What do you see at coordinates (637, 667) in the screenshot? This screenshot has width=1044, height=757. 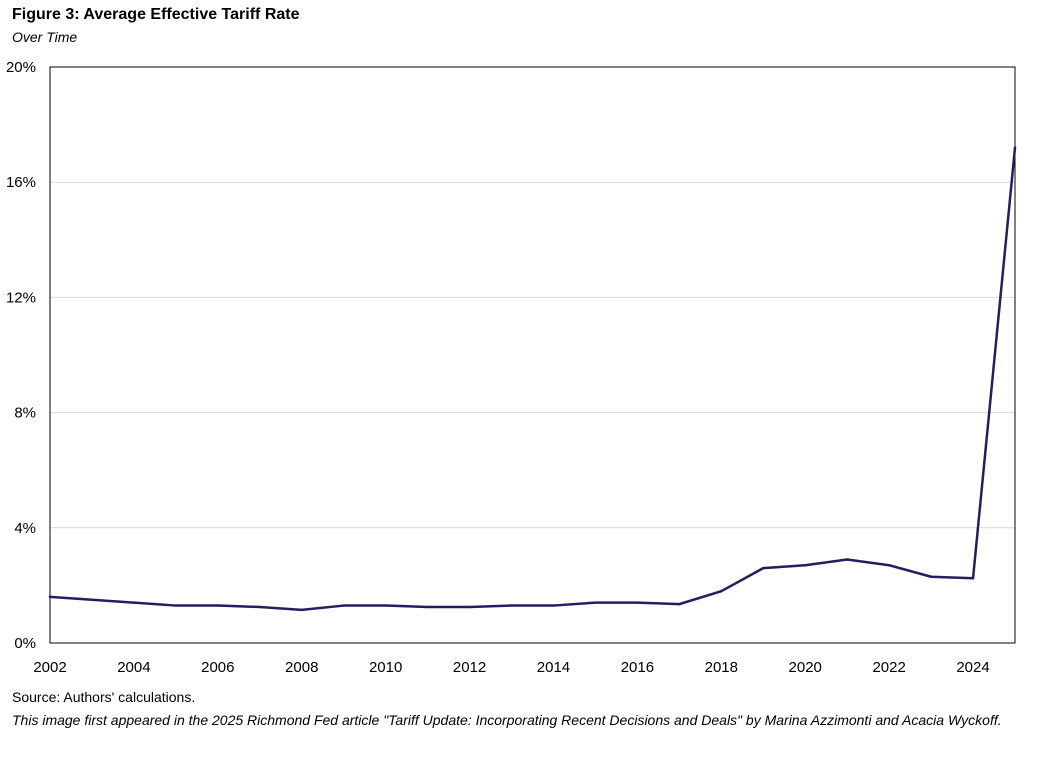 I see `x-tick-label: 2016` at bounding box center [637, 667].